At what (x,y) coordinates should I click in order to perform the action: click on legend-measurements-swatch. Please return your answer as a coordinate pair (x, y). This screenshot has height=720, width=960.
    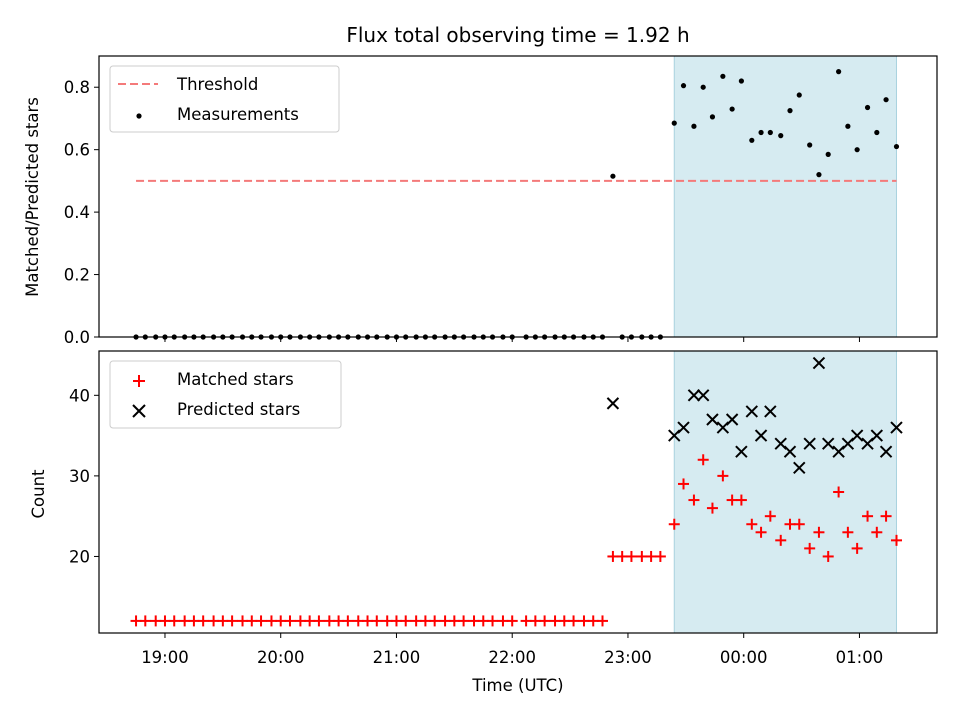
    Looking at the image, I should click on (139, 116).